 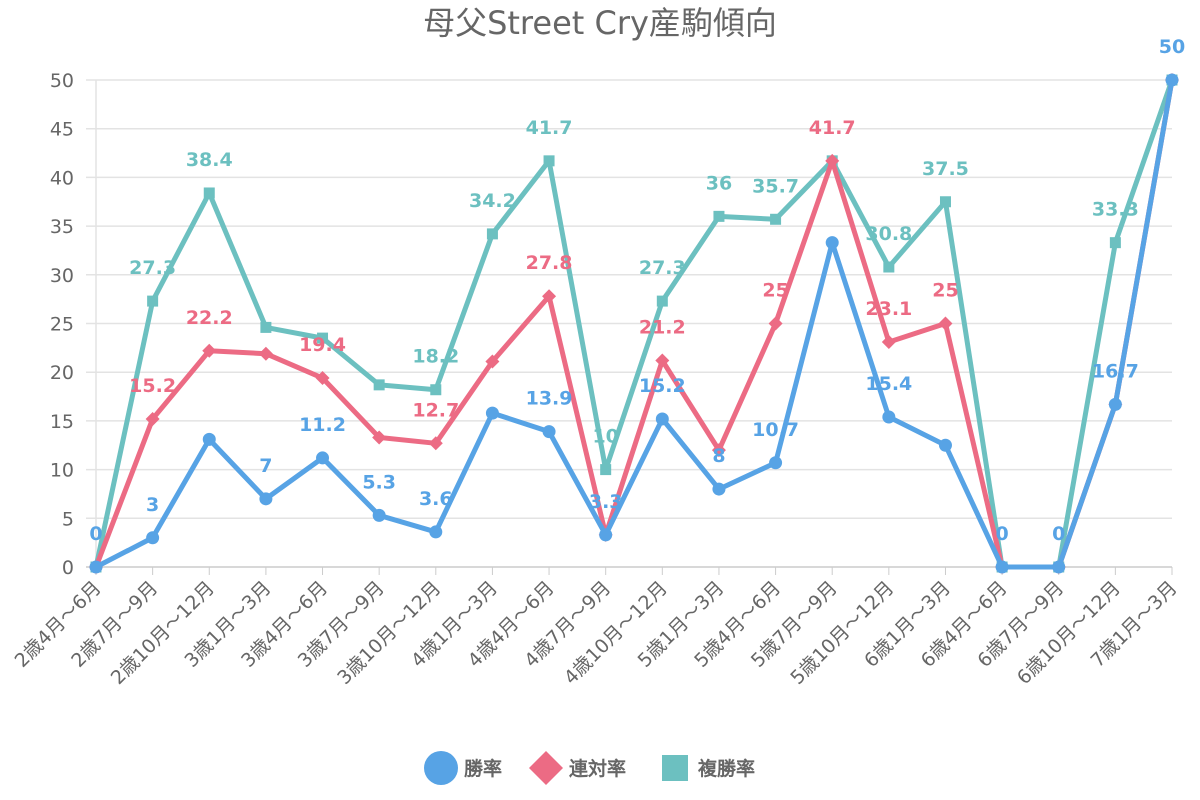 I want to click on data-label: 8, so click(x=718, y=456).